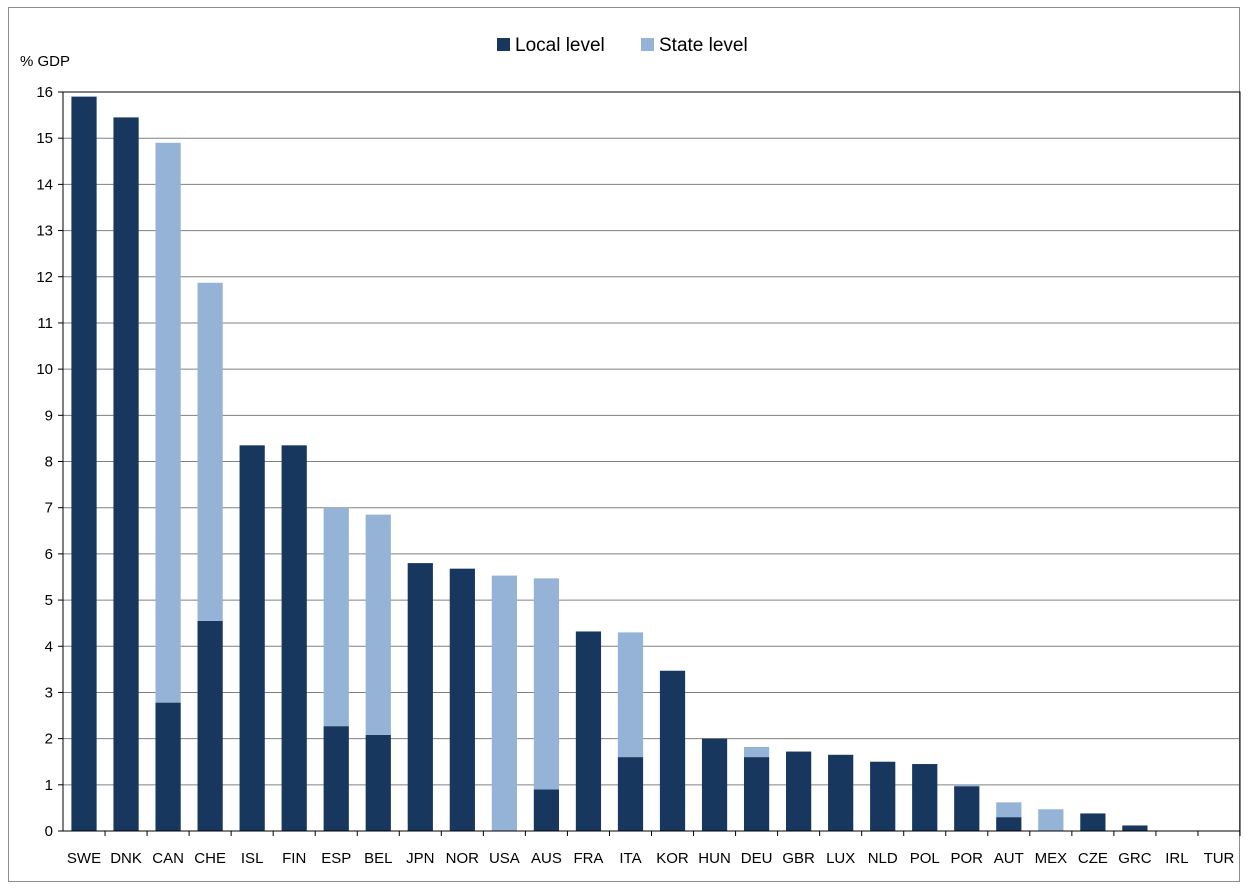  What do you see at coordinates (546, 810) in the screenshot?
I see `bar-aus-local` at bounding box center [546, 810].